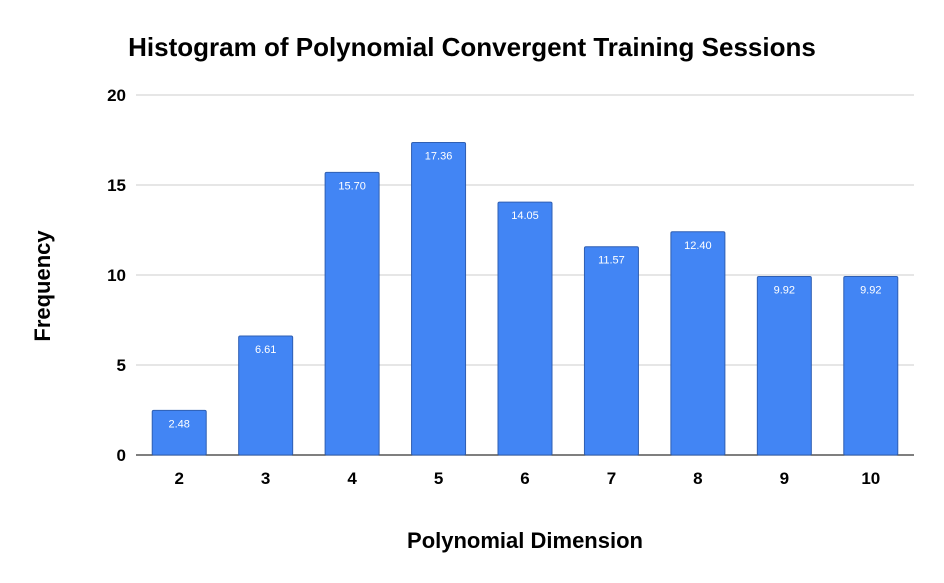 Image resolution: width=944 pixels, height=583 pixels. I want to click on bar-value-label: 14.05, so click(525, 216).